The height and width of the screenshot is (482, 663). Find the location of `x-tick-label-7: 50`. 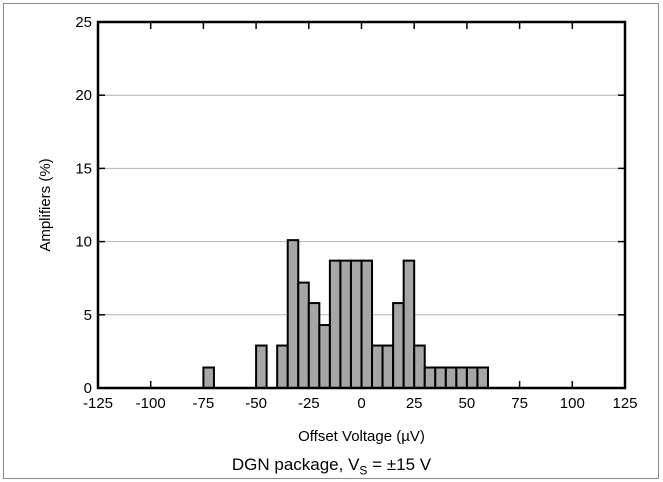

x-tick-label-7: 50 is located at coordinates (467, 403).